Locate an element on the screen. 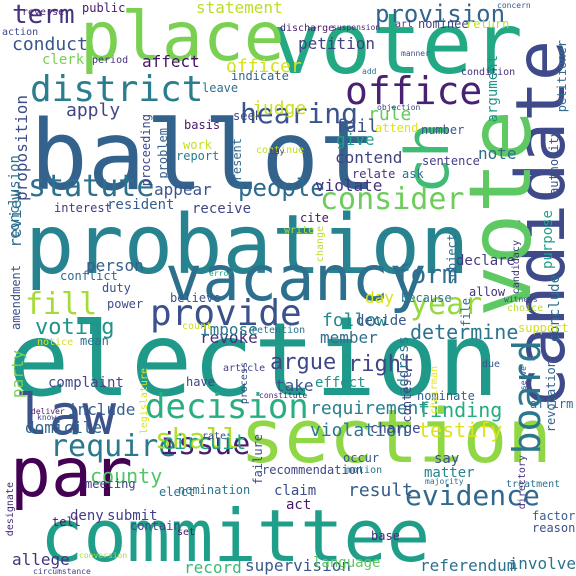 The width and height of the screenshot is (576, 576). word-take: take is located at coordinates (294, 385).